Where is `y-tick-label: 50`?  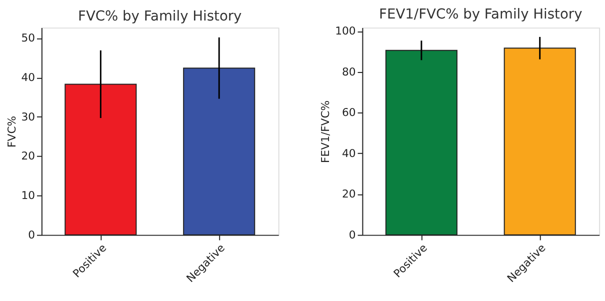 y-tick-label: 50 is located at coordinates (28, 38).